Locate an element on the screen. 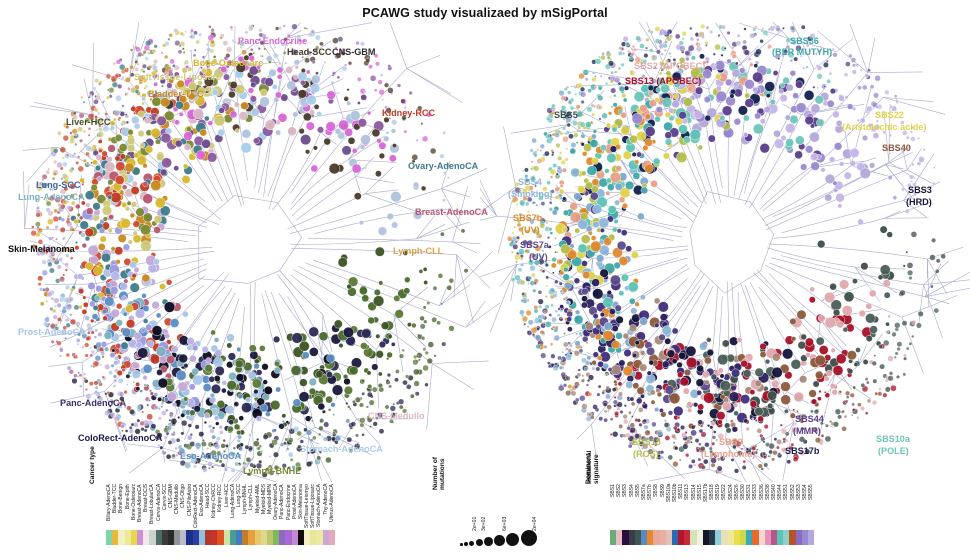 The image size is (970, 560). signature-label-6: SBS40 is located at coordinates (896, 148).